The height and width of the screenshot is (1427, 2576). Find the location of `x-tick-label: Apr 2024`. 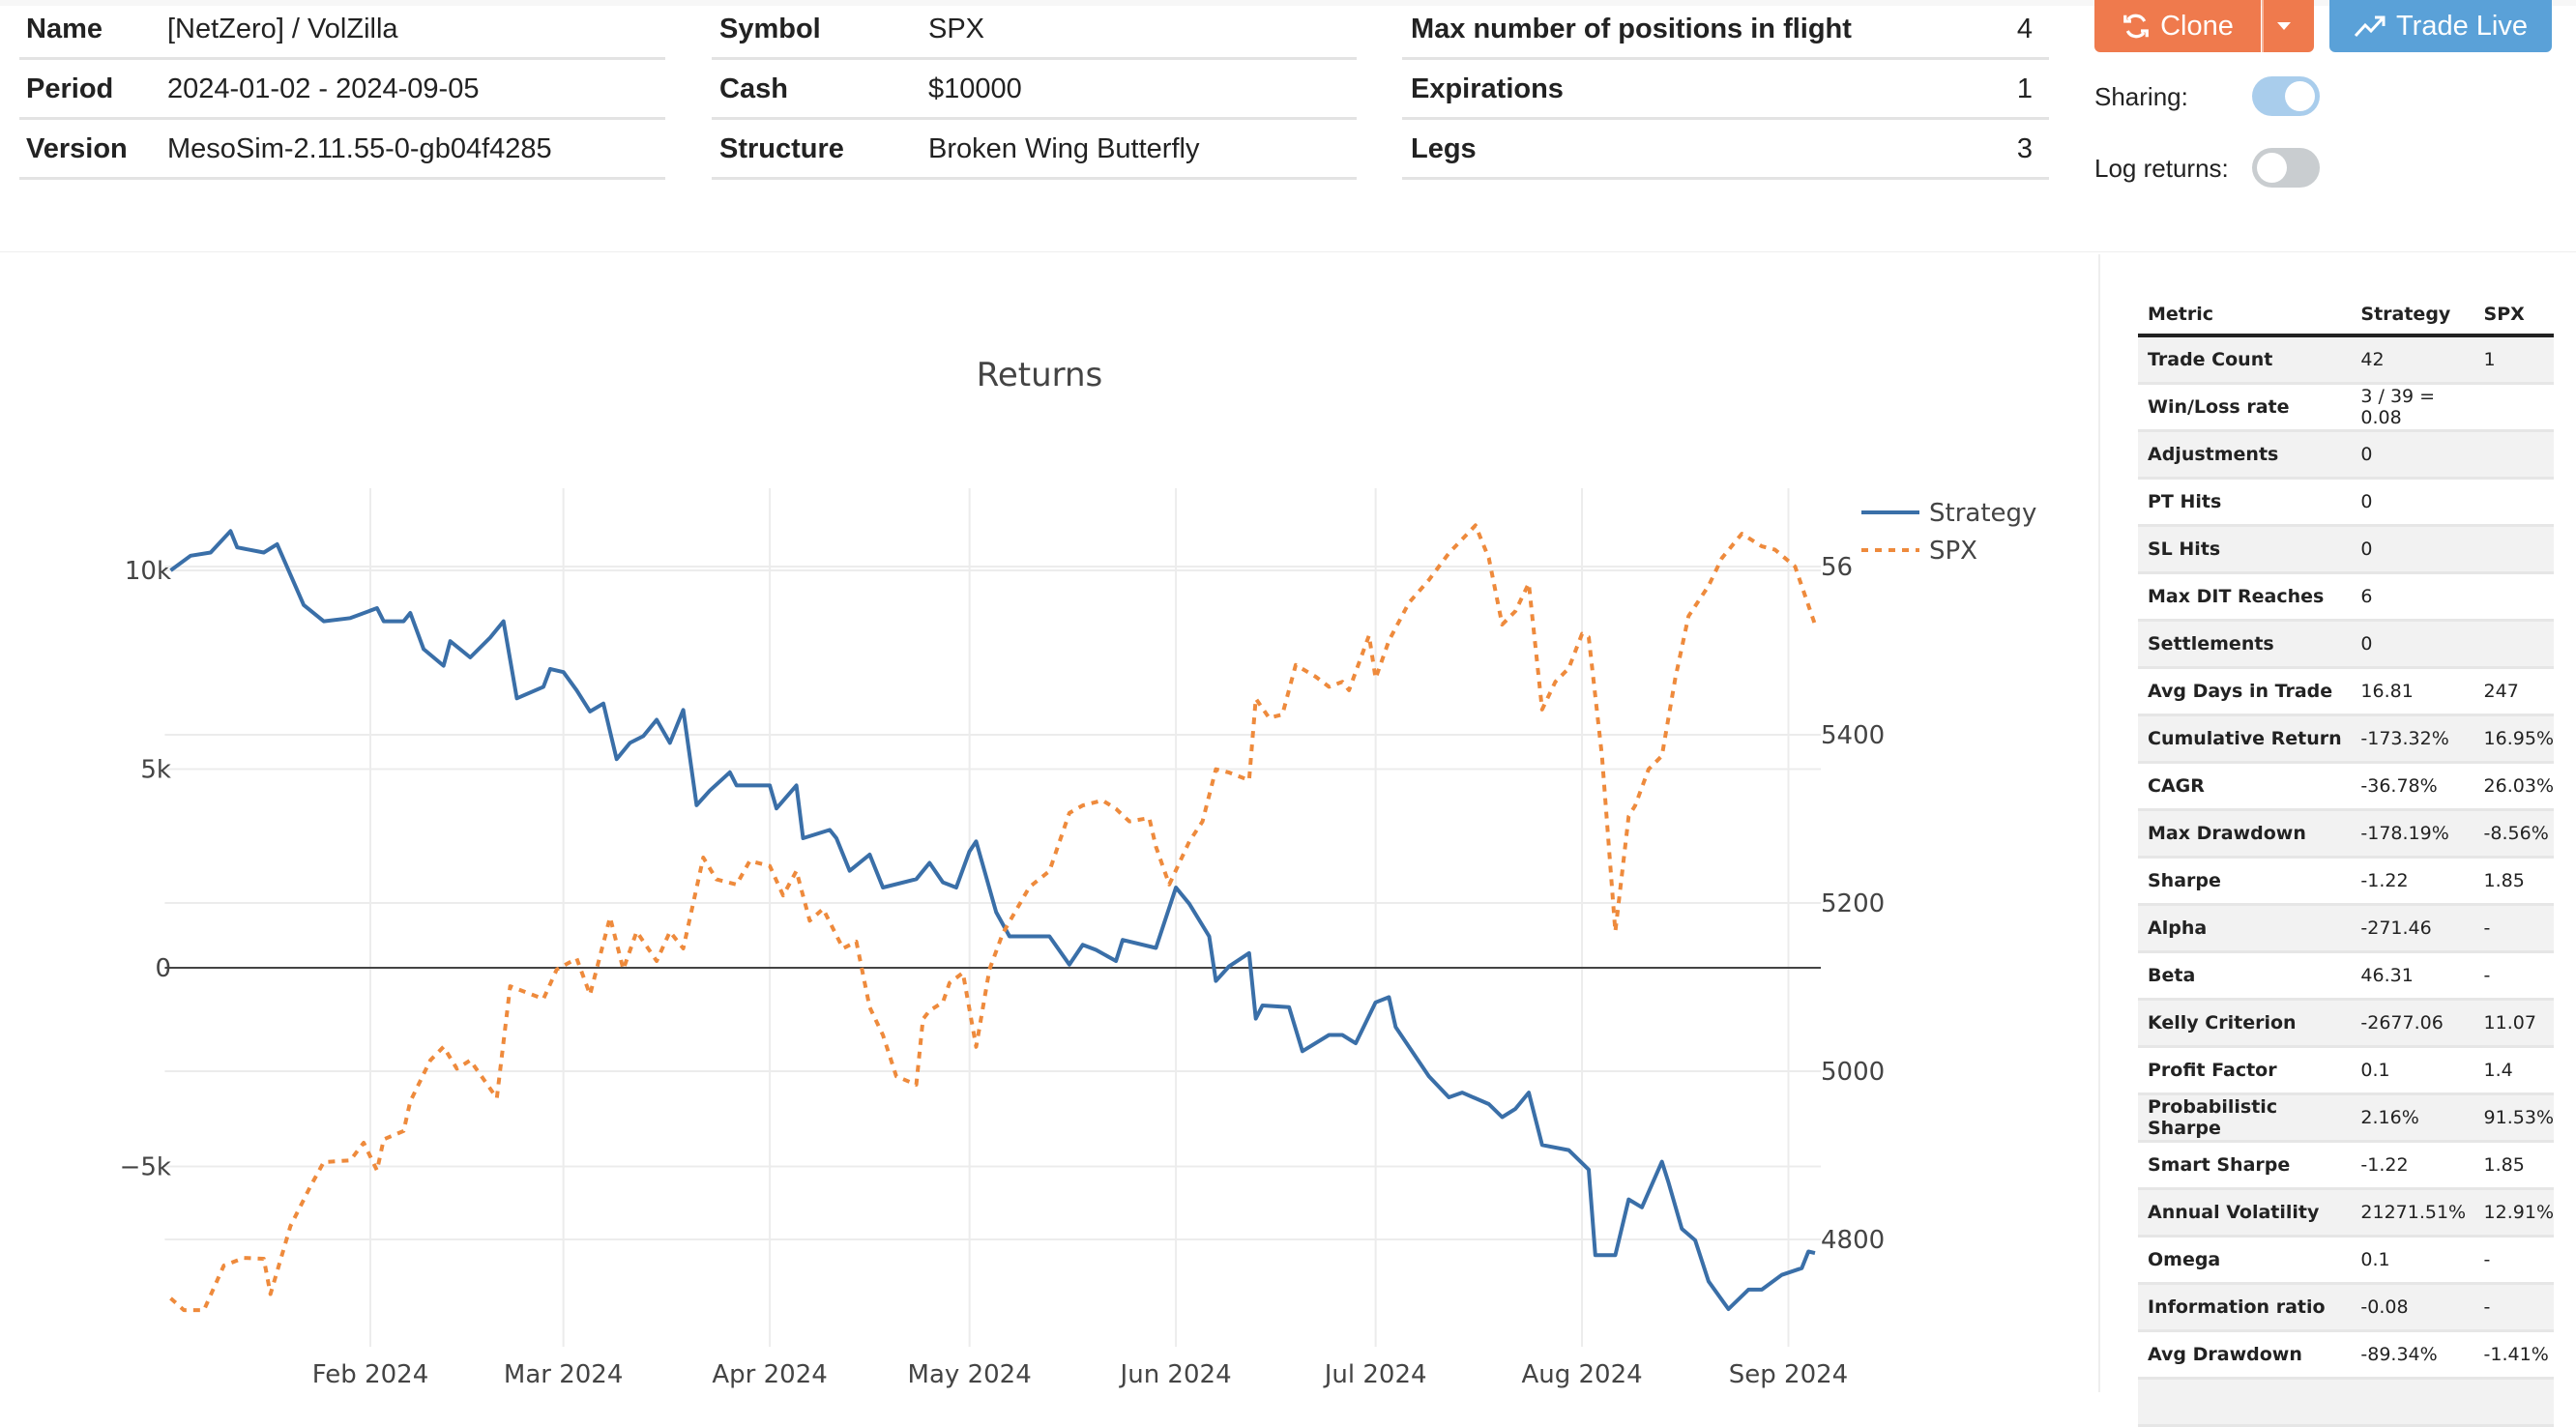

x-tick-label: Apr 2024 is located at coordinates (769, 1374).